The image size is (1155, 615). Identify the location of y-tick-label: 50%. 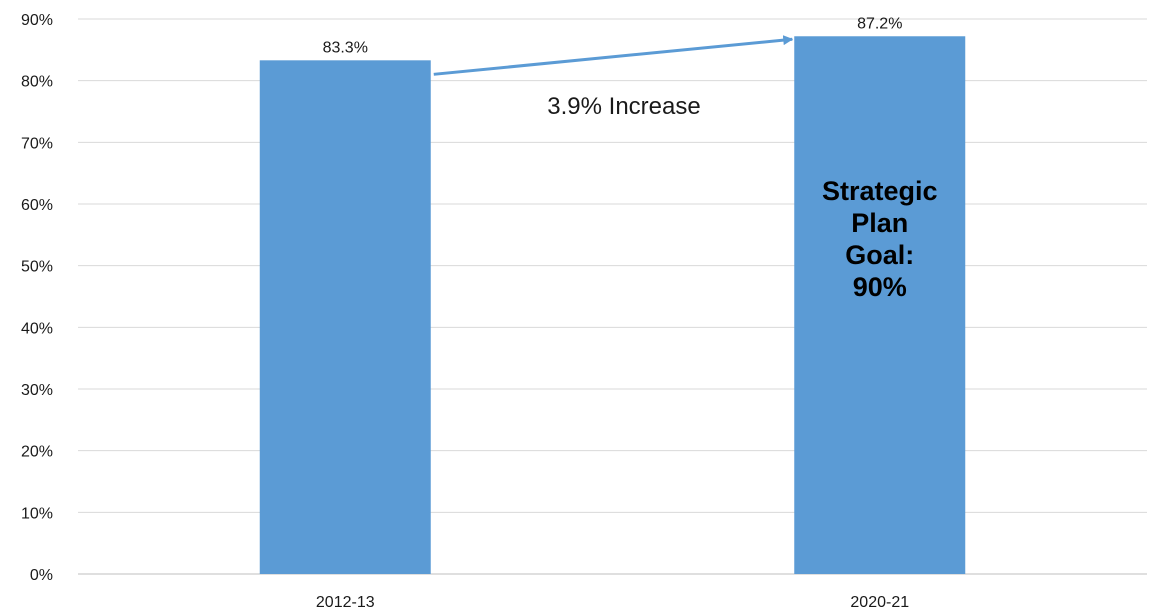
(37, 267).